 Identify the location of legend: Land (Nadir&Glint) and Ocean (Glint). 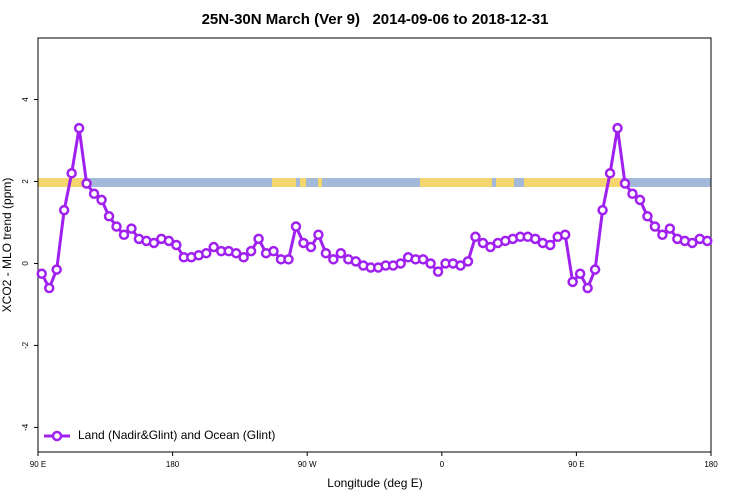
(159, 435).